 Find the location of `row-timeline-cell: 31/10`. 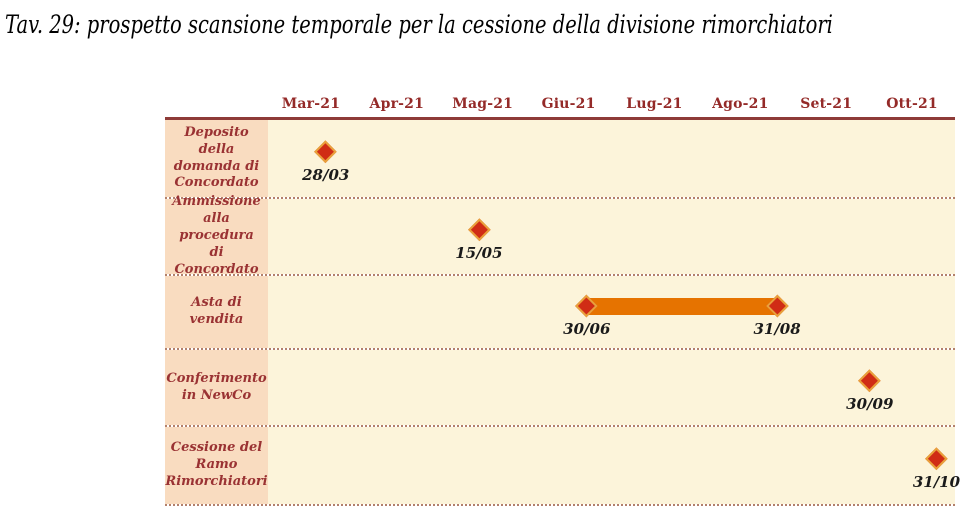

row-timeline-cell: 31/10 is located at coordinates (614, 465).